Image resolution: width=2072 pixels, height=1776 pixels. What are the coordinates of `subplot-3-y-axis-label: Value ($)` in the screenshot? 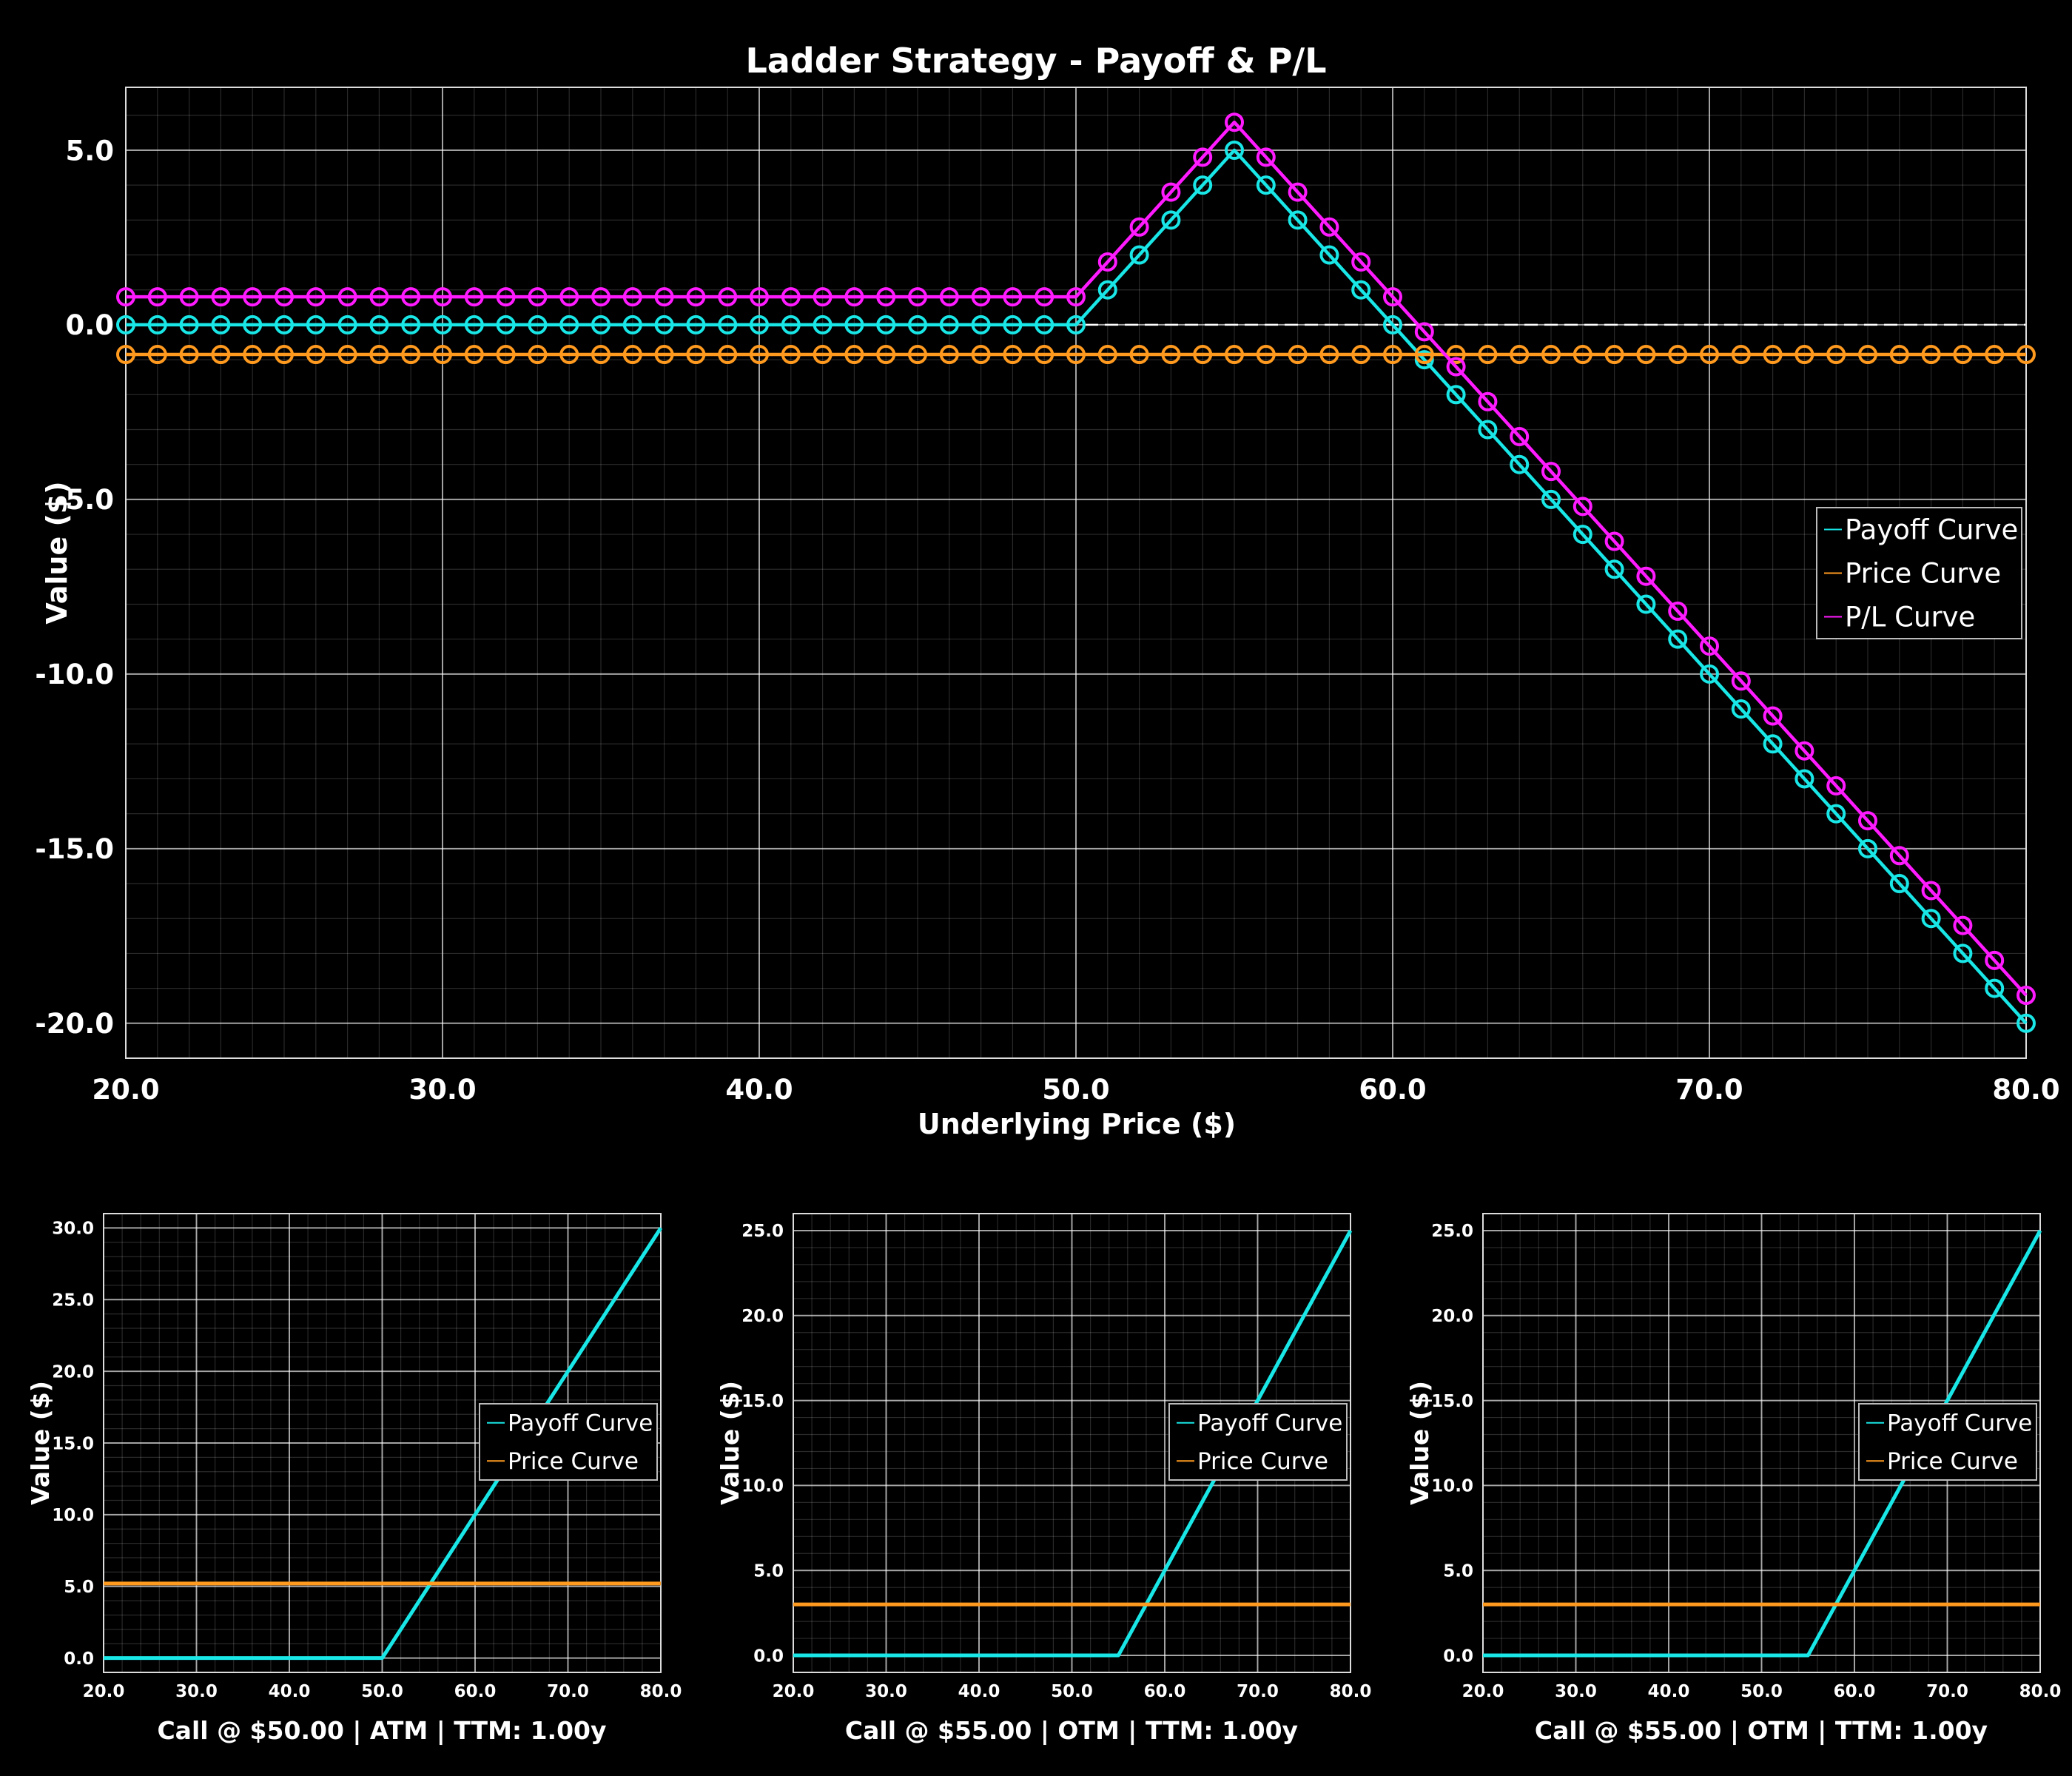 It's located at (1419, 1443).